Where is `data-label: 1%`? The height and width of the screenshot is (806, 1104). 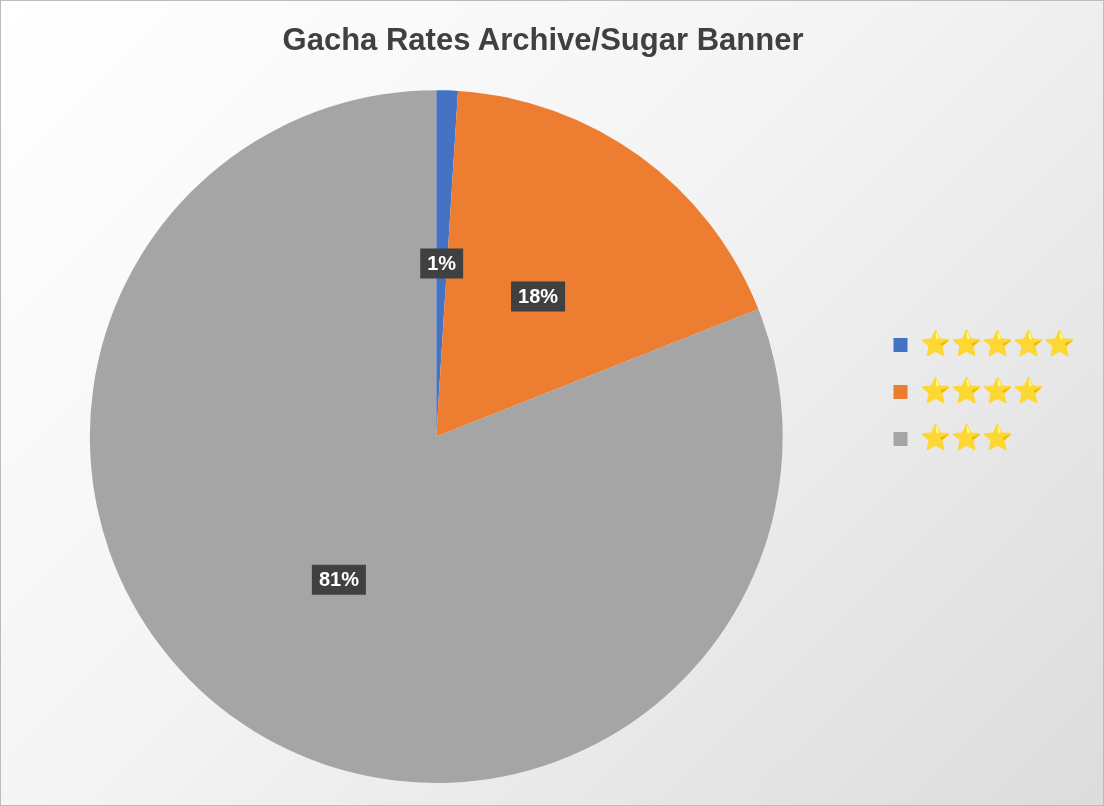 data-label: 1% is located at coordinates (442, 263).